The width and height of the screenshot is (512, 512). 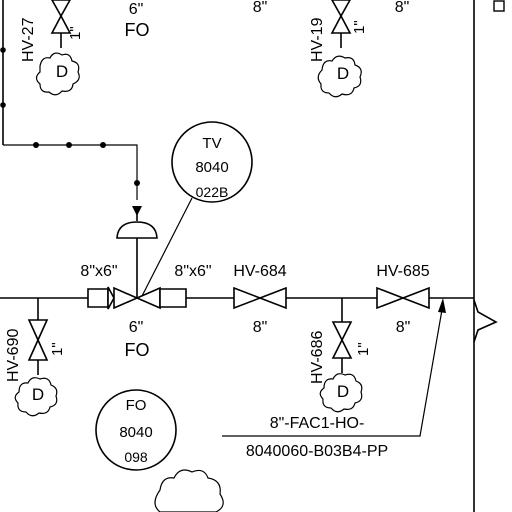 What do you see at coordinates (136, 457) in the screenshot?
I see `fo-instrument-line3: 098` at bounding box center [136, 457].